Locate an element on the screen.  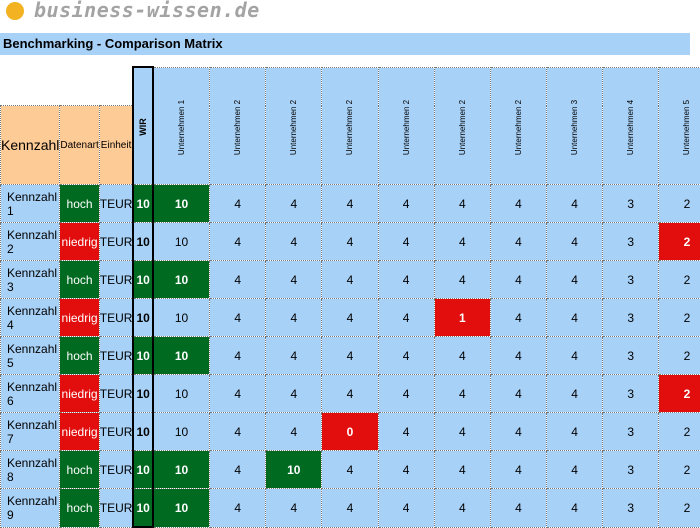
value-cell: 0 is located at coordinates (350, 432).